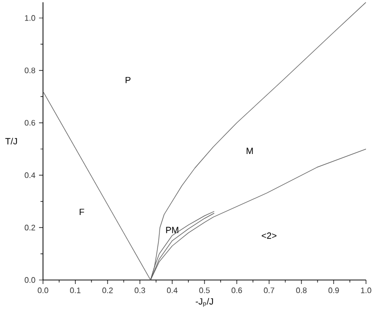 This screenshot has height=323, width=374. I want to click on y-axis-title: T/J, so click(11, 141).